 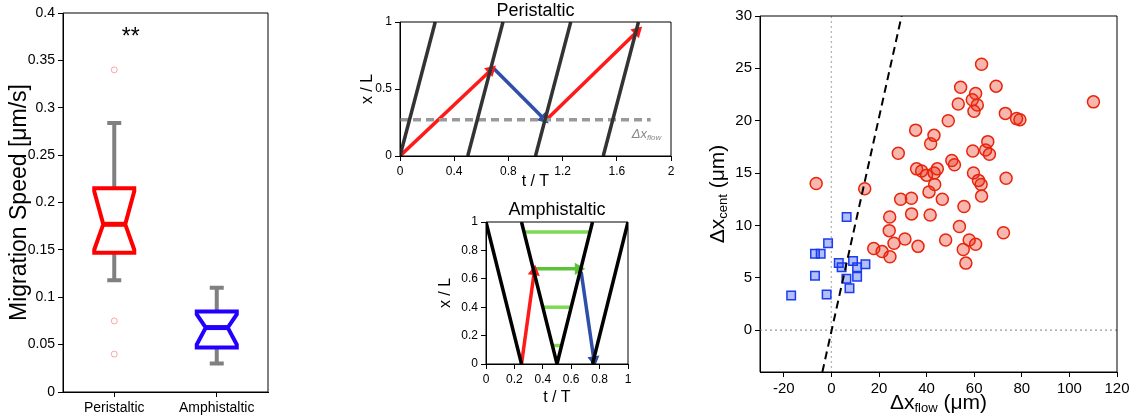 What do you see at coordinates (628, 378) in the screenshot?
I see `x-tick-label: 1` at bounding box center [628, 378].